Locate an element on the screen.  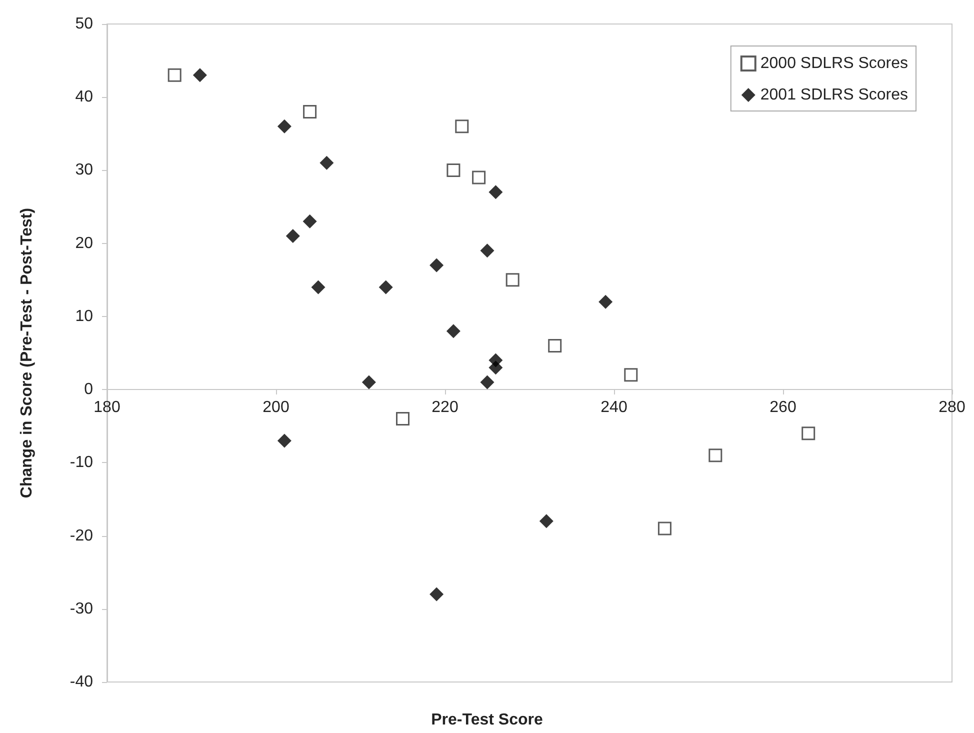
y-tick-label: 40 is located at coordinates (84, 97).